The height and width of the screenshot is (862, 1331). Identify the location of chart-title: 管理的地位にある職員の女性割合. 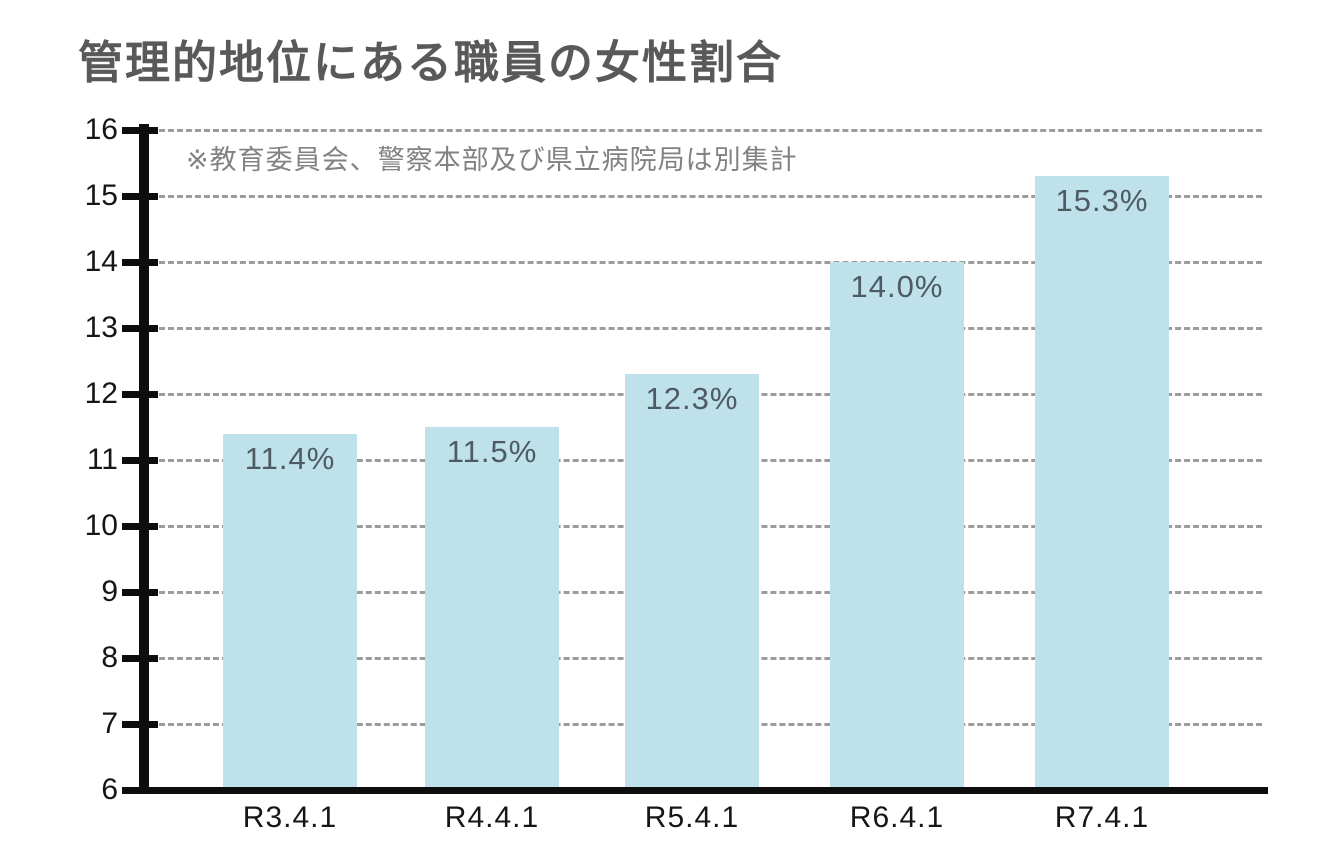
(431, 62).